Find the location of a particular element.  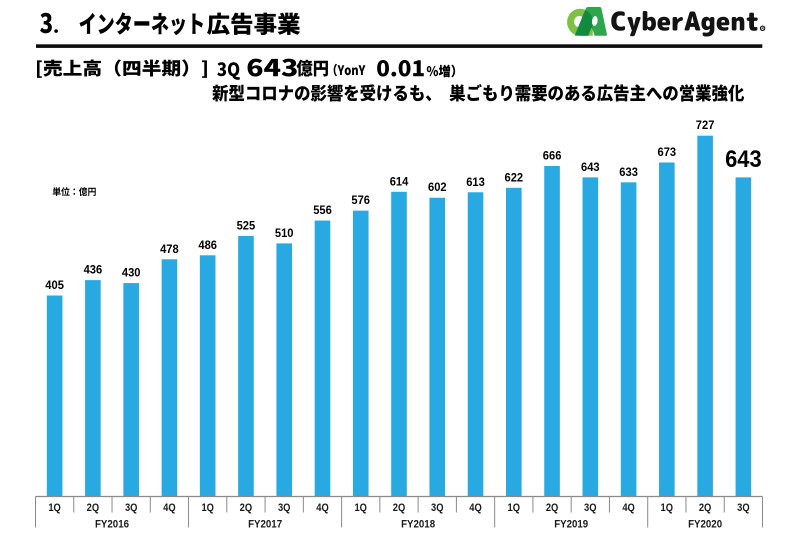

svg-text: 556 is located at coordinates (322, 210).